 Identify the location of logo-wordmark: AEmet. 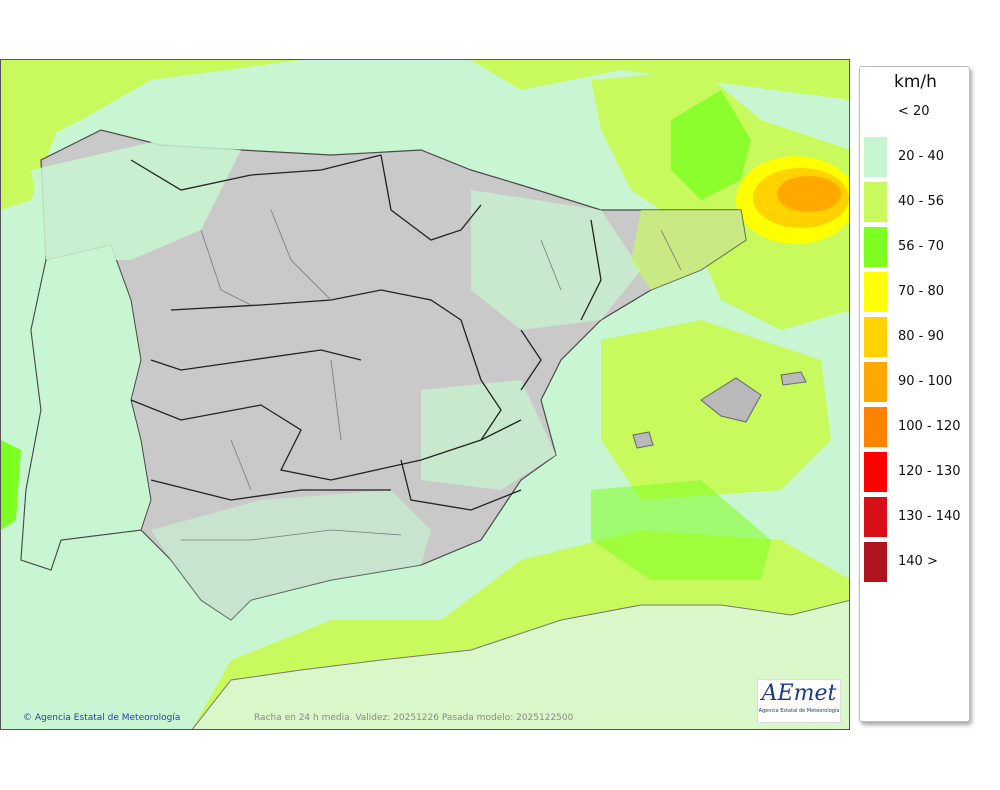
(799, 693).